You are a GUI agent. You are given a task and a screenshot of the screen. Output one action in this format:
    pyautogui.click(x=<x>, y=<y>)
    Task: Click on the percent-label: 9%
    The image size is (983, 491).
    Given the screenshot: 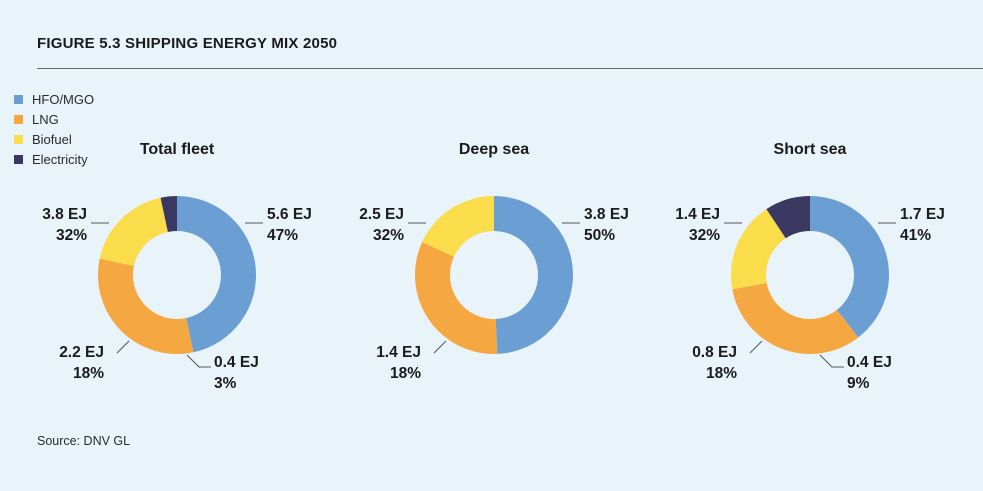 What is the action you would take?
    pyautogui.click(x=858, y=383)
    